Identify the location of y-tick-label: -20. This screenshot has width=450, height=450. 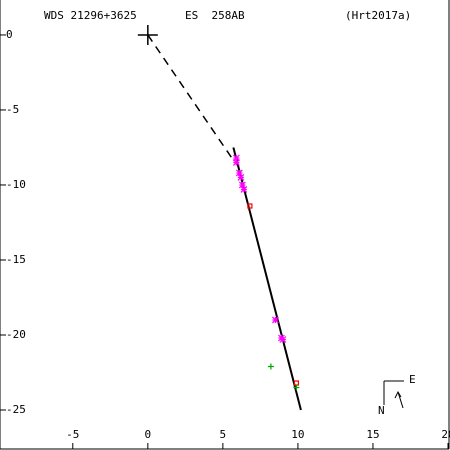
(16, 334).